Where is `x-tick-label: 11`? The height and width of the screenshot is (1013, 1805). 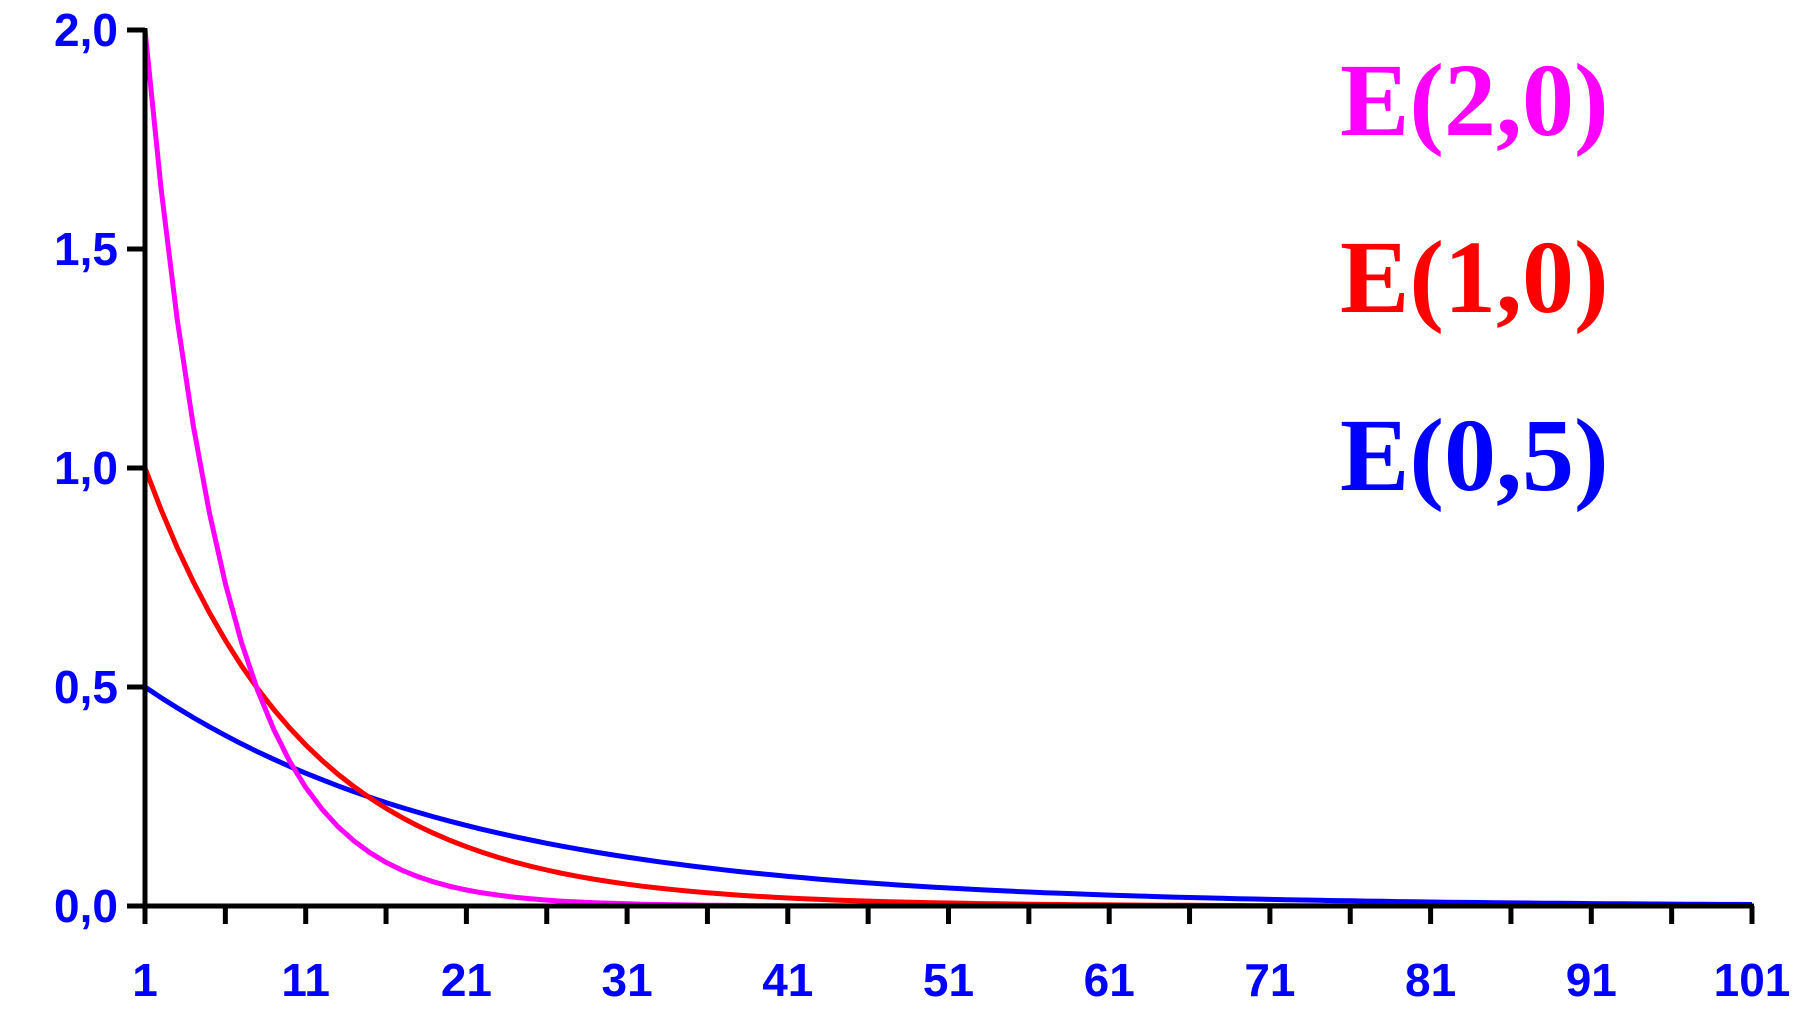 x-tick-label: 11 is located at coordinates (305, 980).